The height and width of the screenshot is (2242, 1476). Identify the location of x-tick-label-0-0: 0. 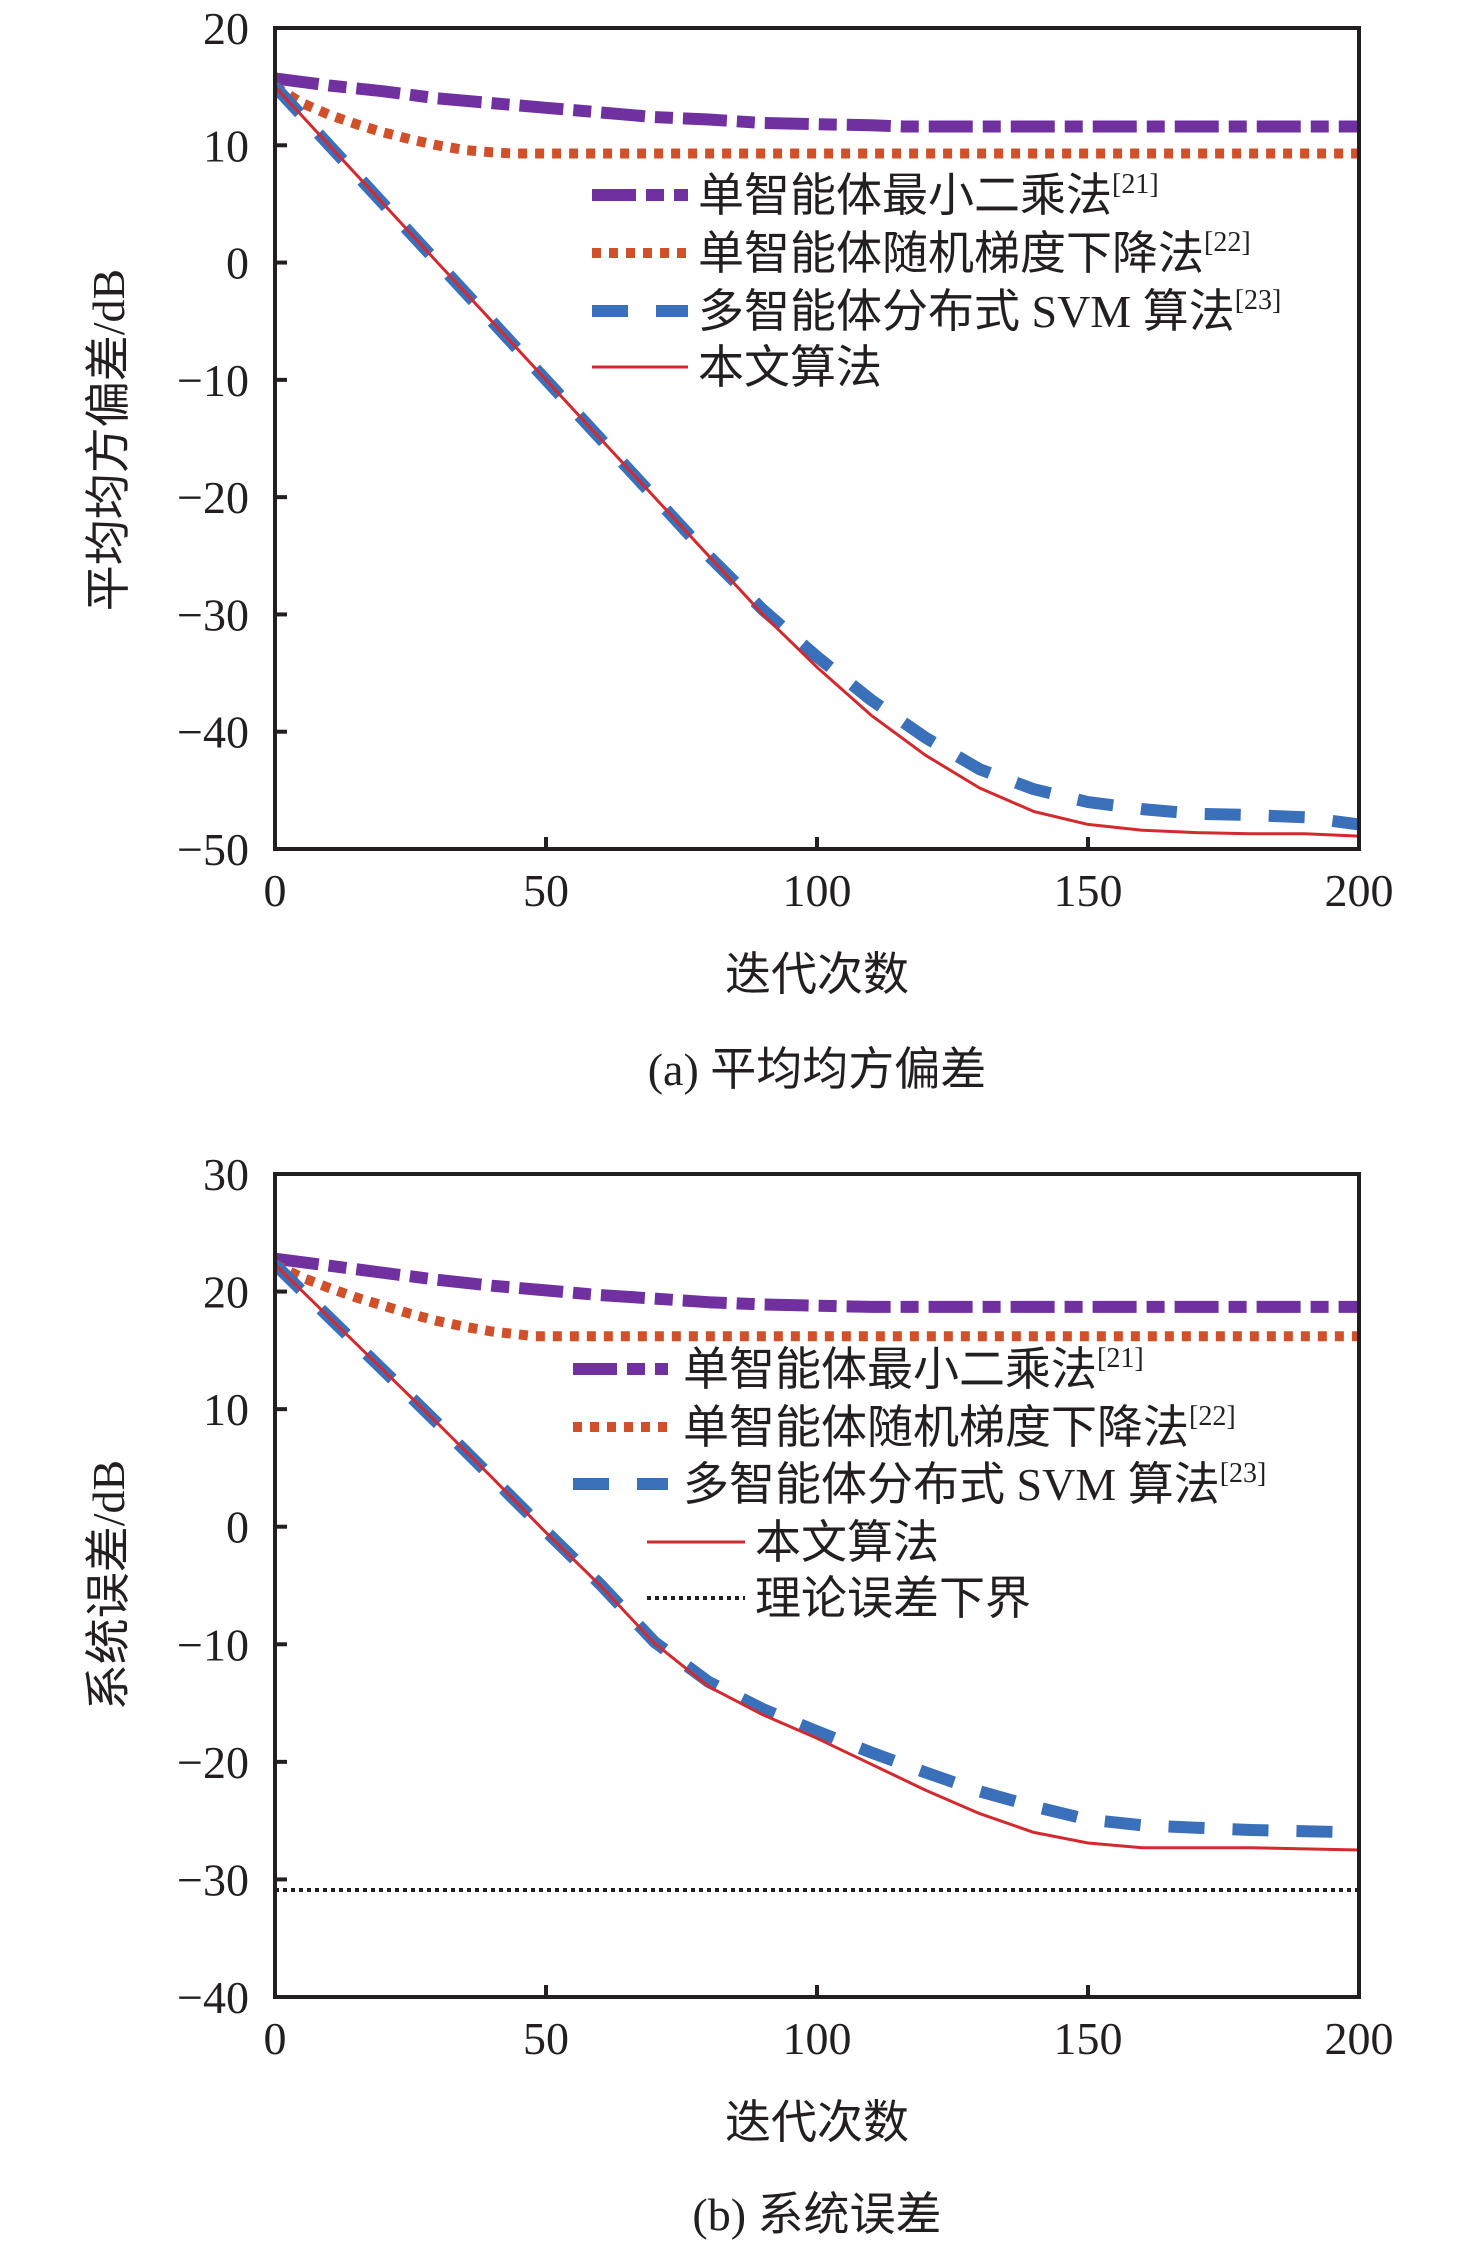
(275, 890).